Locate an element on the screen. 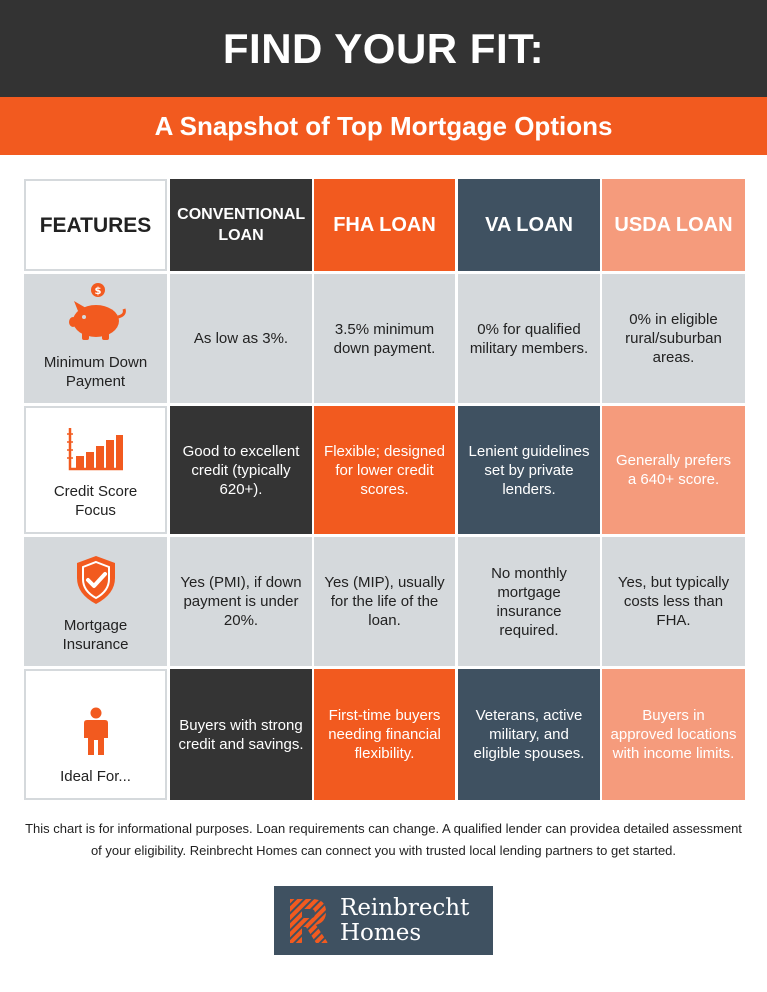 The height and width of the screenshot is (992, 767). piggy-bank-icon: $ is located at coordinates (97, 311).